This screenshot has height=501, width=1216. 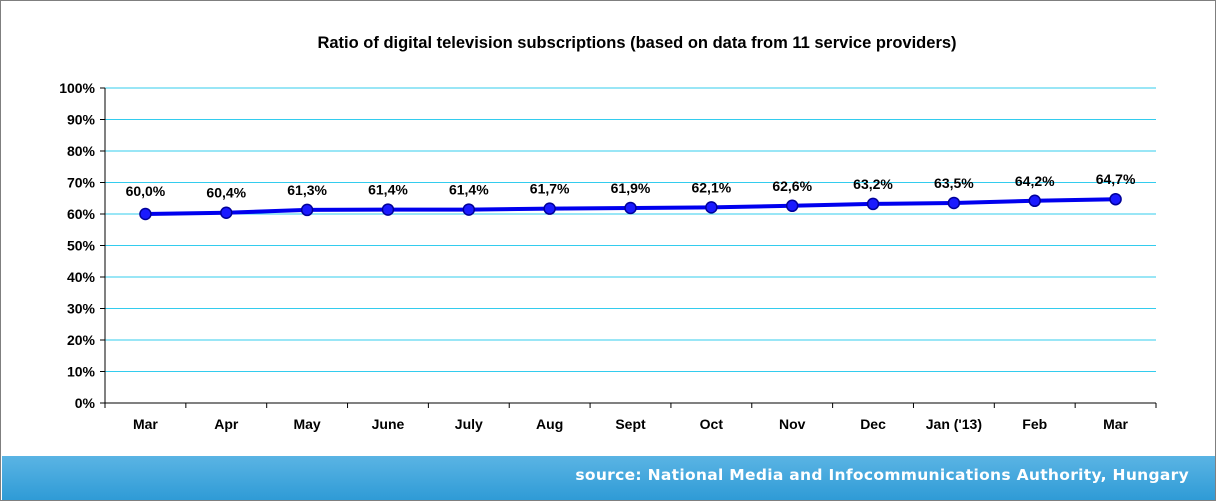 I want to click on x-tick-label: Sept, so click(x=630, y=424).